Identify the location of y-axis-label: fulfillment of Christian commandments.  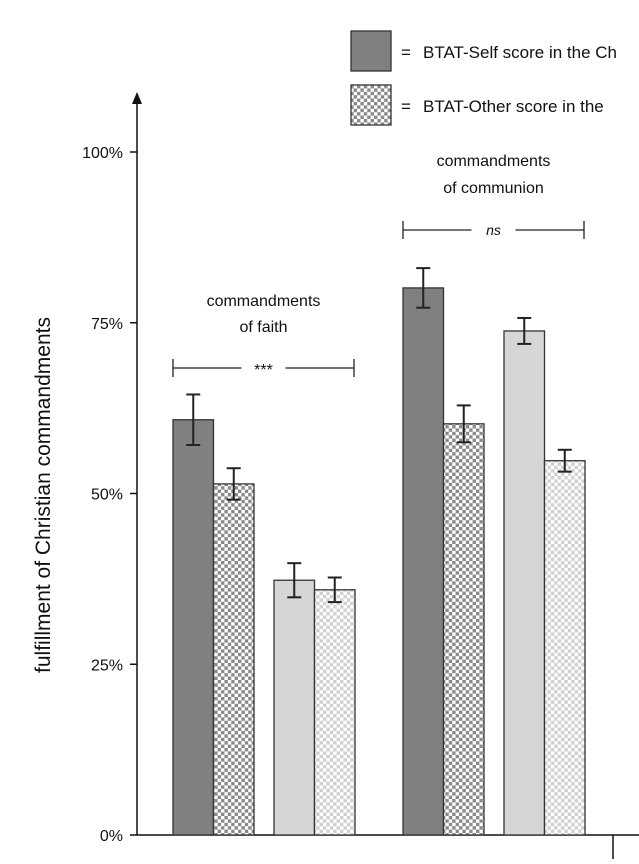
(43, 495).